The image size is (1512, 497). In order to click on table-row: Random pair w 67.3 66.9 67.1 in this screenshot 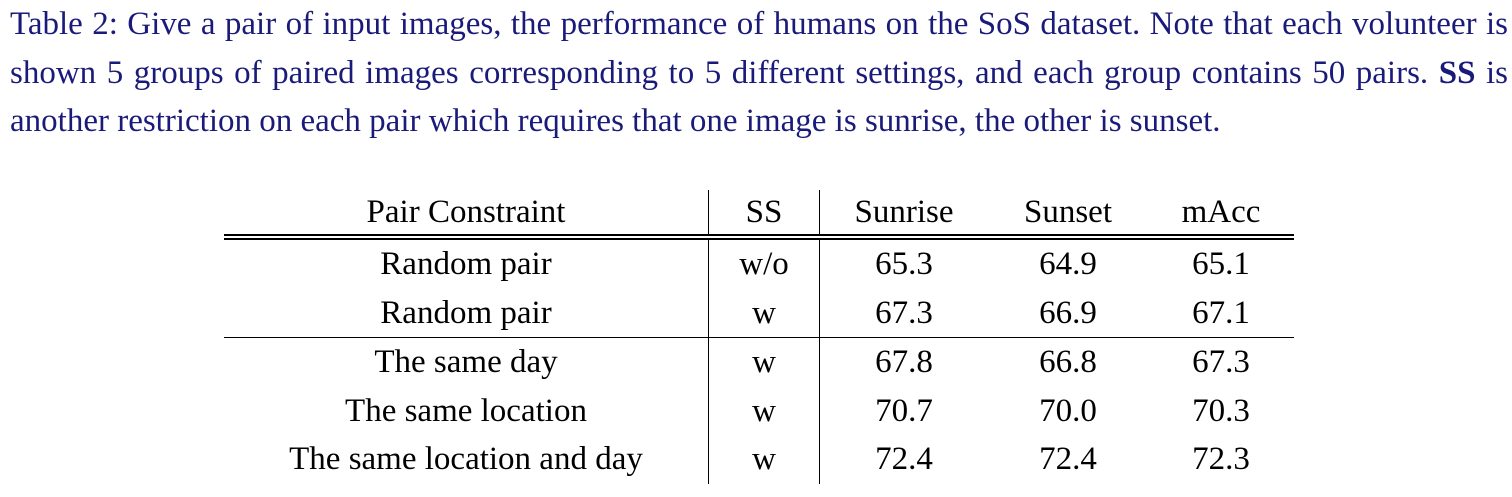, I will do `click(759, 313)`.